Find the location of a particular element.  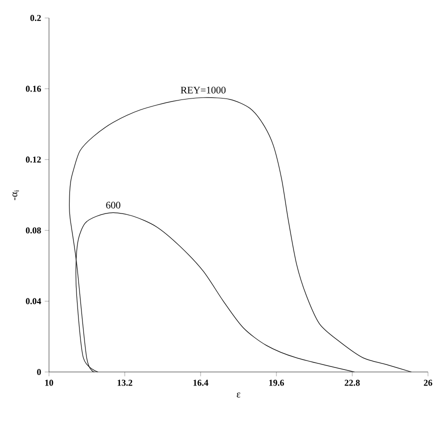

series-label: 600 is located at coordinates (113, 205).